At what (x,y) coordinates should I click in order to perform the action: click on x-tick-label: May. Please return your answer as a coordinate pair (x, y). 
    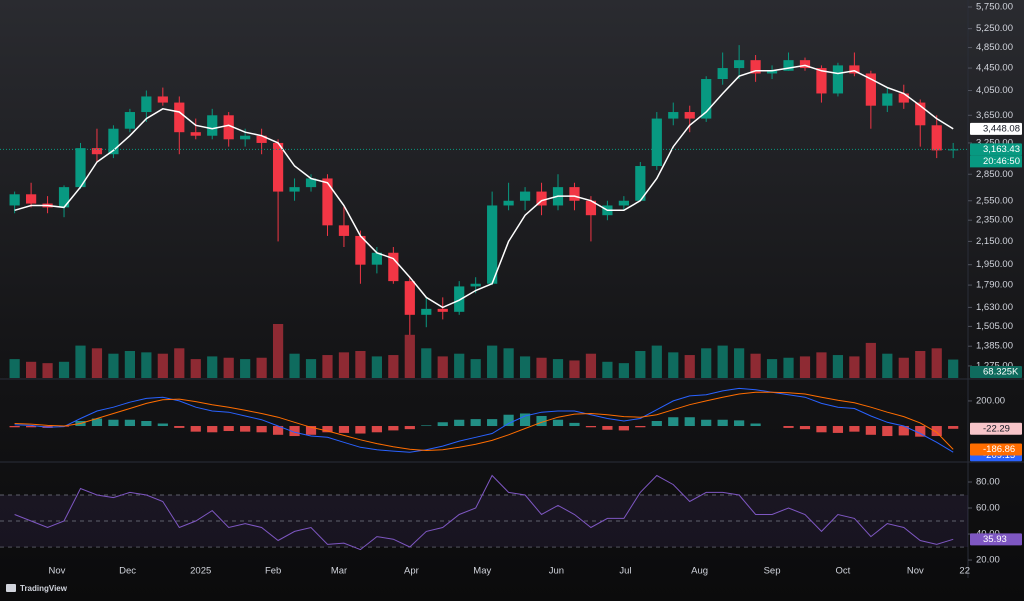
    Looking at the image, I should click on (482, 571).